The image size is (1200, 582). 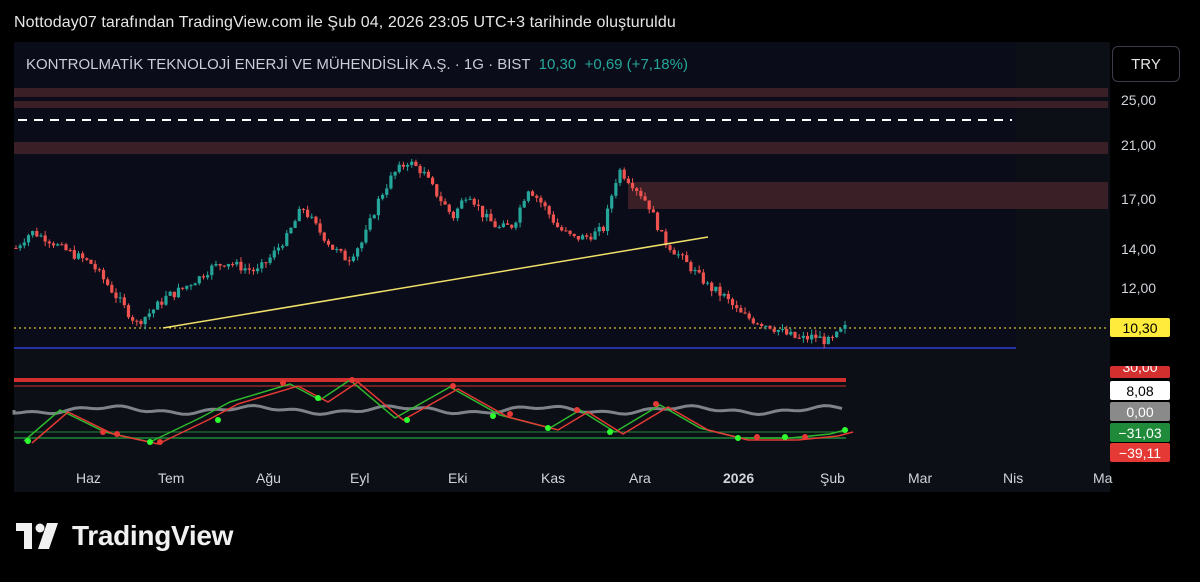 I want to click on price-axis-label: 25,00, so click(x=1139, y=100).